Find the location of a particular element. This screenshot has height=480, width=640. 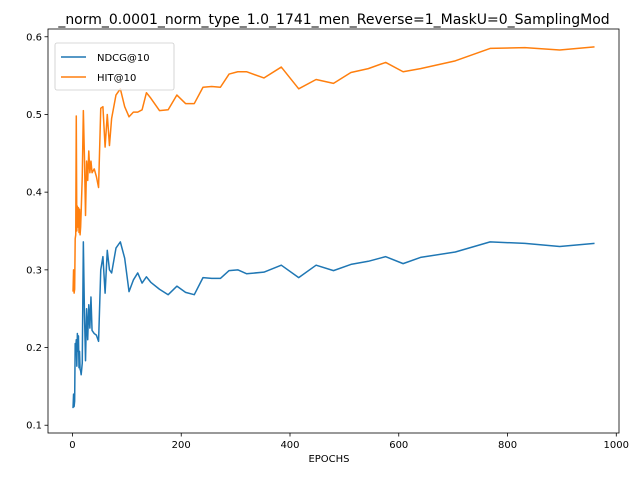

x-tick-label: 0 is located at coordinates (72, 445).